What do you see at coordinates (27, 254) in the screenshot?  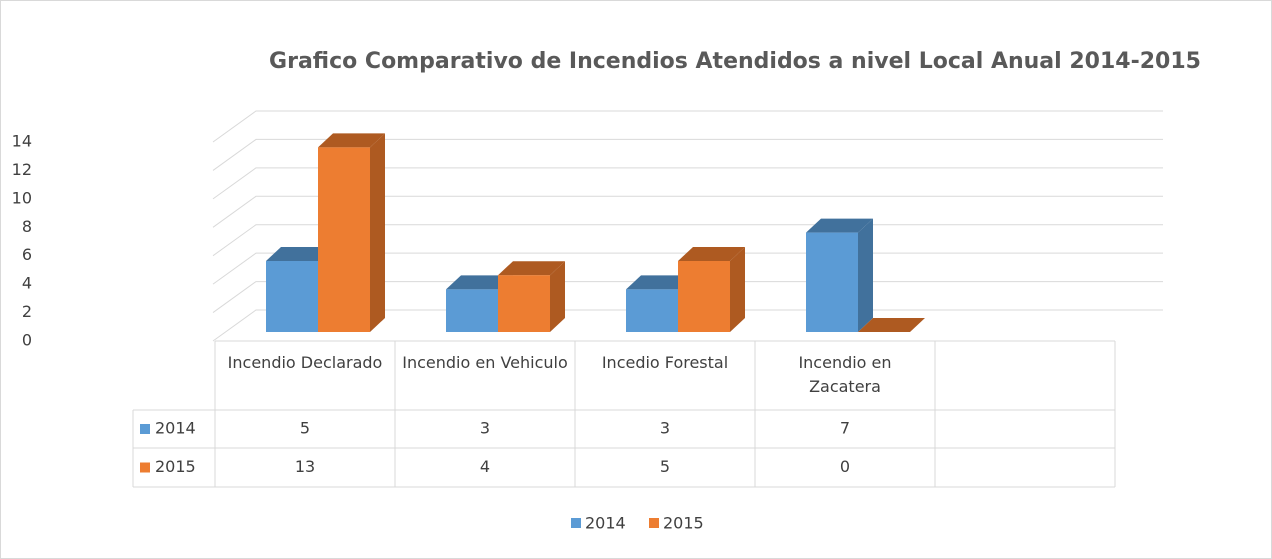 I see `y-tick-label: 6` at bounding box center [27, 254].